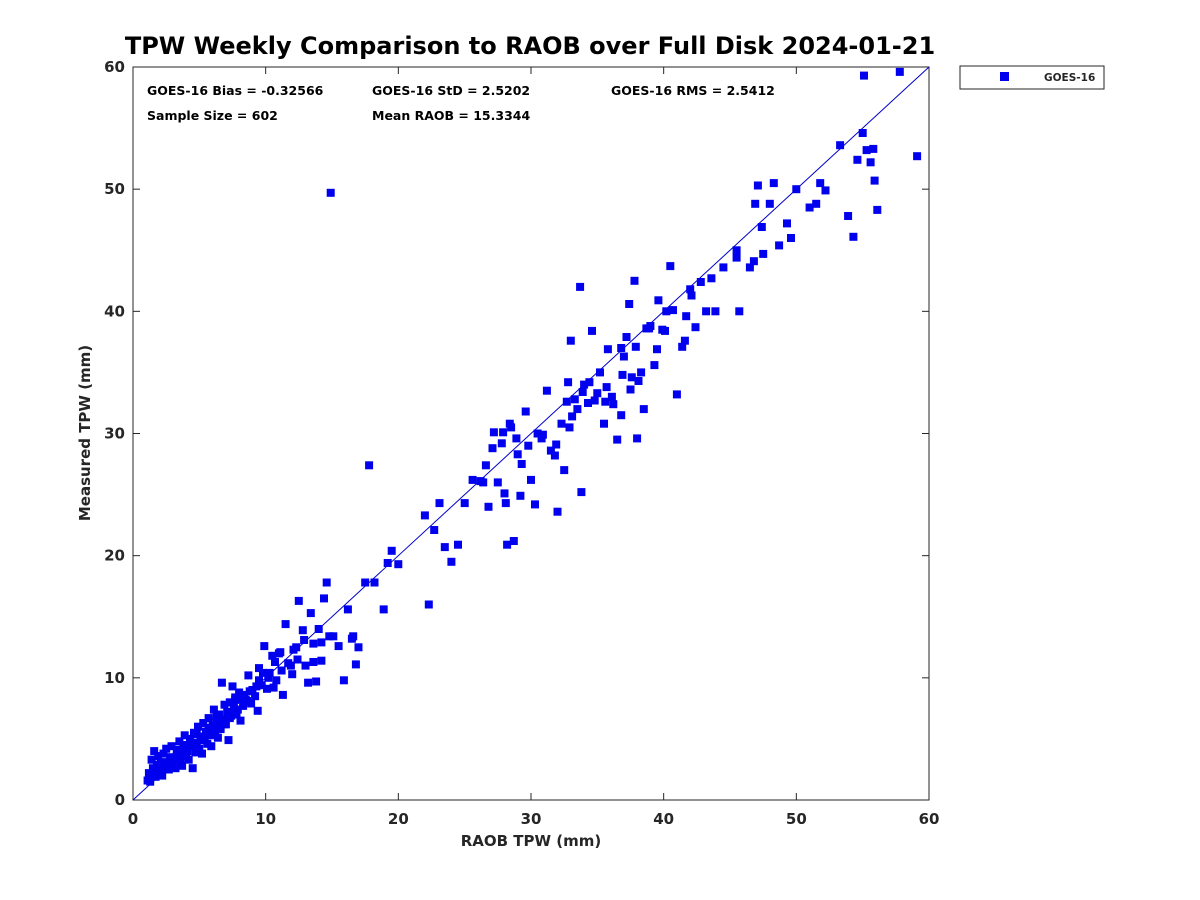  Describe the element at coordinates (663, 819) in the screenshot. I see `x-tick-label: 40` at that location.